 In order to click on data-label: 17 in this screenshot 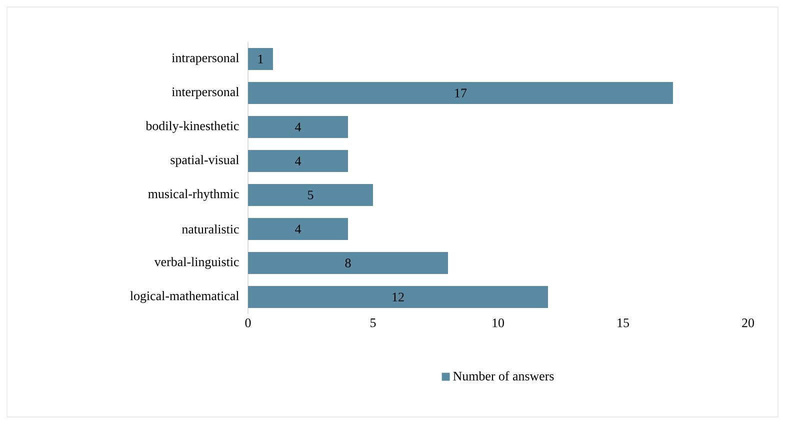, I will do `click(461, 93)`.